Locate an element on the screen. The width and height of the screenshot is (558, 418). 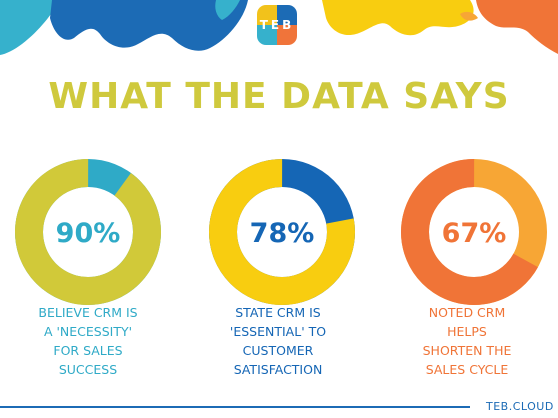
caption-line: CUSTOMER is located at coordinates (278, 350).